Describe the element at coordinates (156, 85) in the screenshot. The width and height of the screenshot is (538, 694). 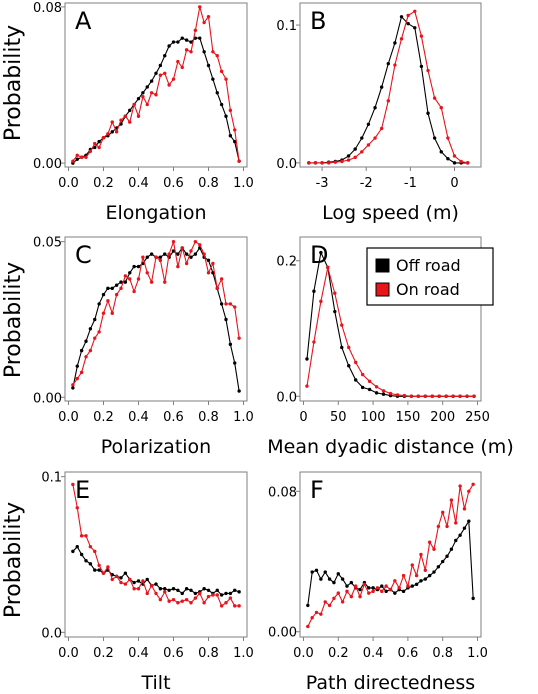
I see `panel-a-frame` at that location.